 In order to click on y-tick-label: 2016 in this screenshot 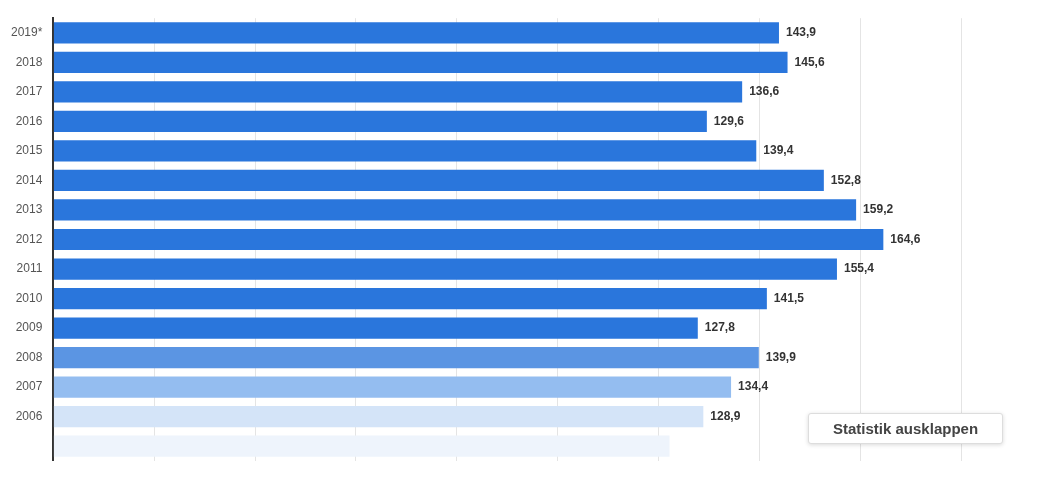, I will do `click(29, 120)`.